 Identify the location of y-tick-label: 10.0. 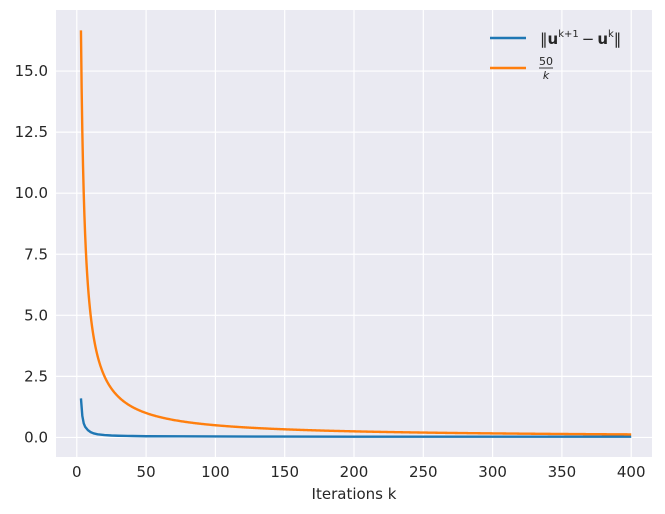
(31, 193).